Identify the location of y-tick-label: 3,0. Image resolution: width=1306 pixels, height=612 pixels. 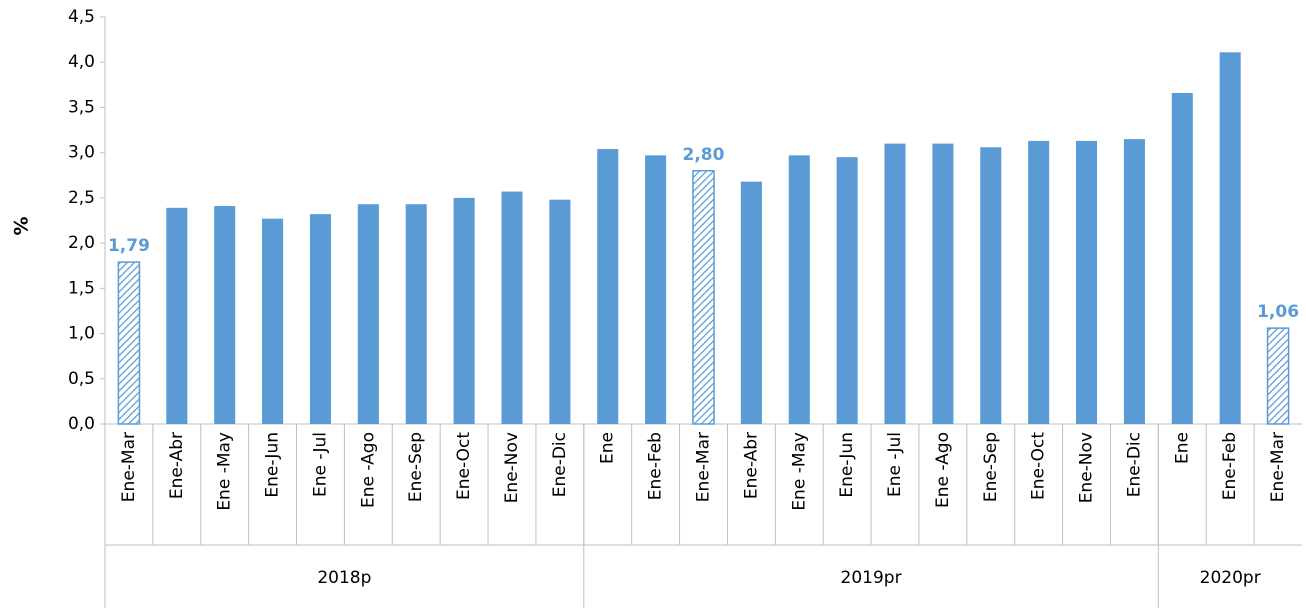
(81, 153).